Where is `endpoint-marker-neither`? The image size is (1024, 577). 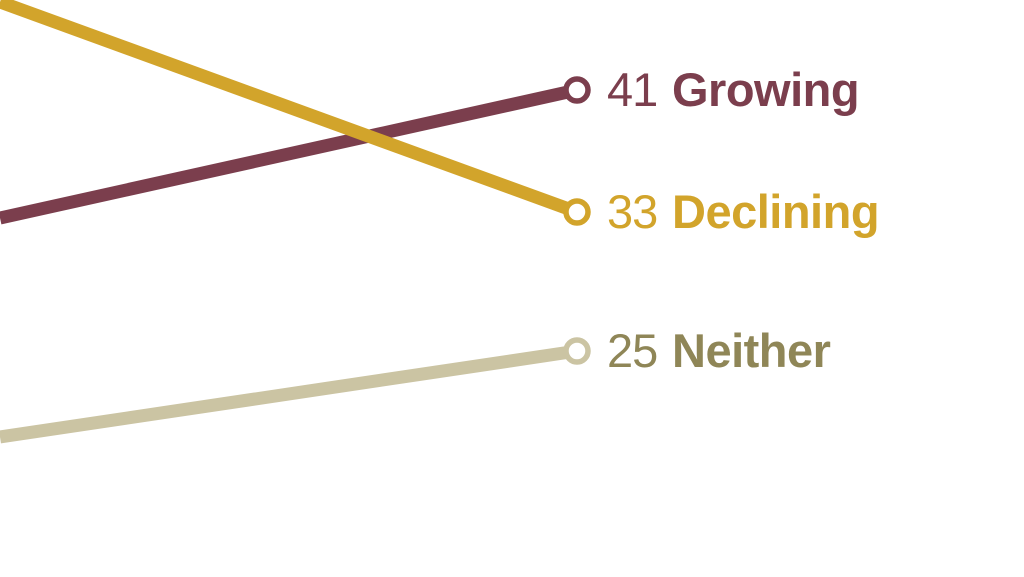
endpoint-marker-neither is located at coordinates (577, 351).